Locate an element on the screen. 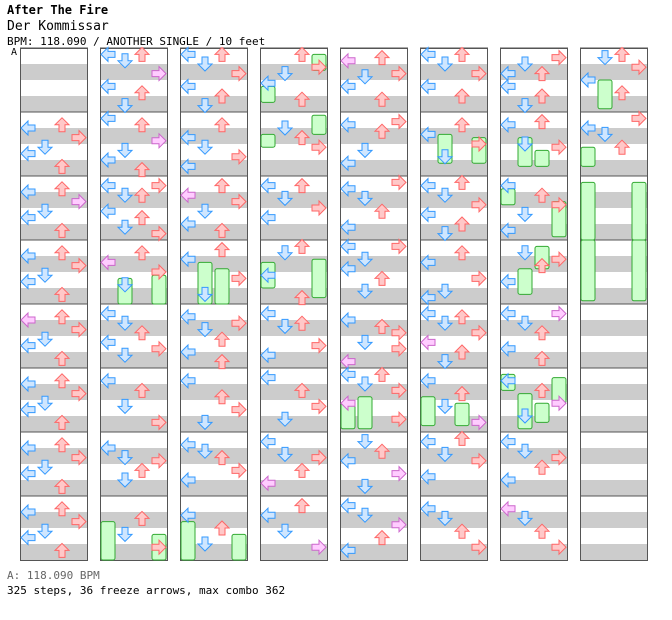 Image resolution: width=672 pixels, height=620 pixels. bpm-legend: A: 118.090 BPM is located at coordinates (53, 575).